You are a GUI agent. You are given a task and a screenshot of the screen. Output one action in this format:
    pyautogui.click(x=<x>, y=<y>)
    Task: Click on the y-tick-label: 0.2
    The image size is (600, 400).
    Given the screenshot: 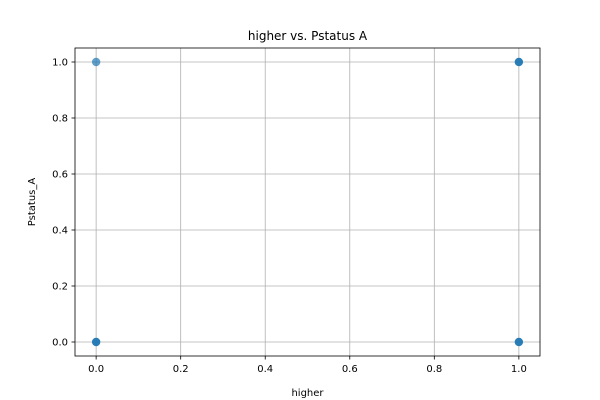 What is the action you would take?
    pyautogui.click(x=60, y=287)
    